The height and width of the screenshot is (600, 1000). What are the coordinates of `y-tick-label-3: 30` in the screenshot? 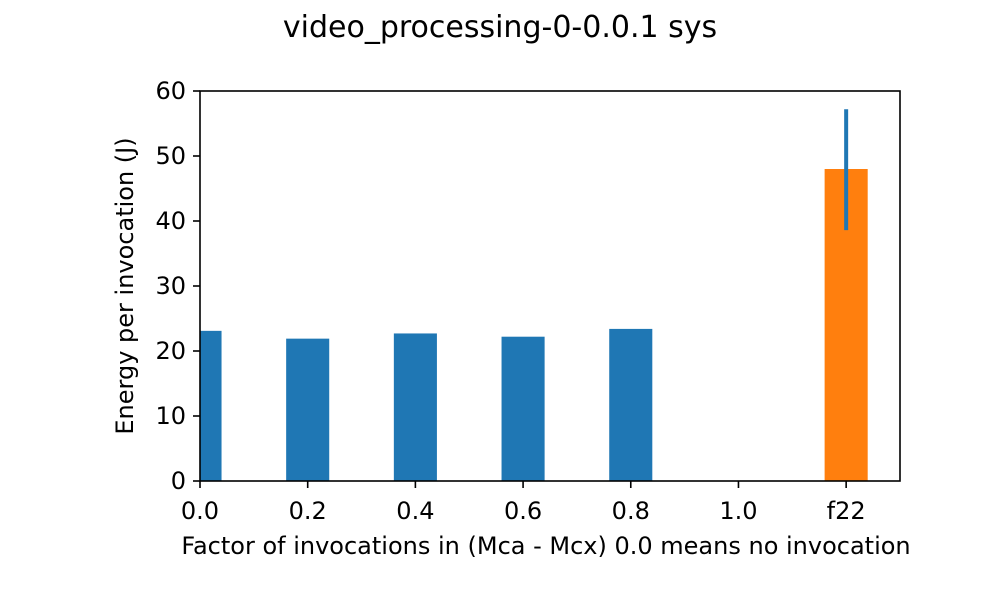 It's located at (170, 286).